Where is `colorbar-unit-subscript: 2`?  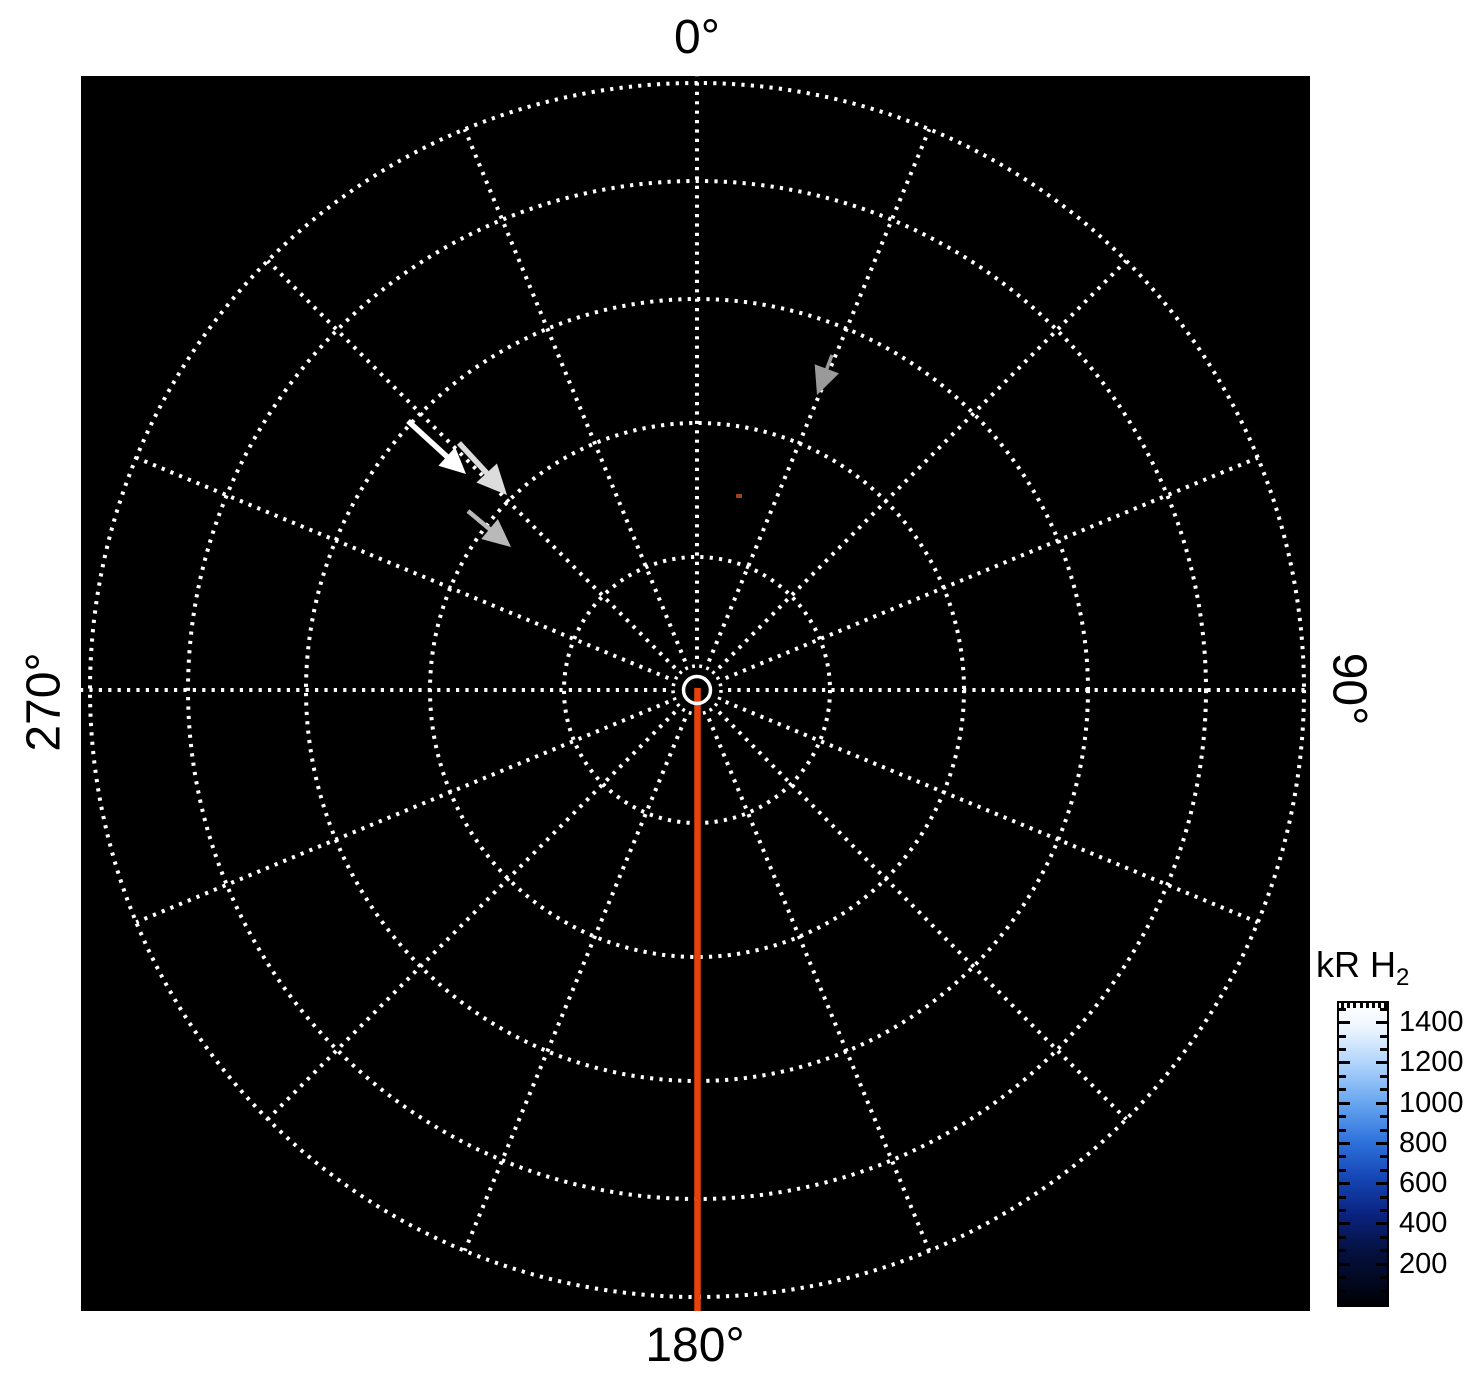
colorbar-unit-subscript: 2 is located at coordinates (1403, 978).